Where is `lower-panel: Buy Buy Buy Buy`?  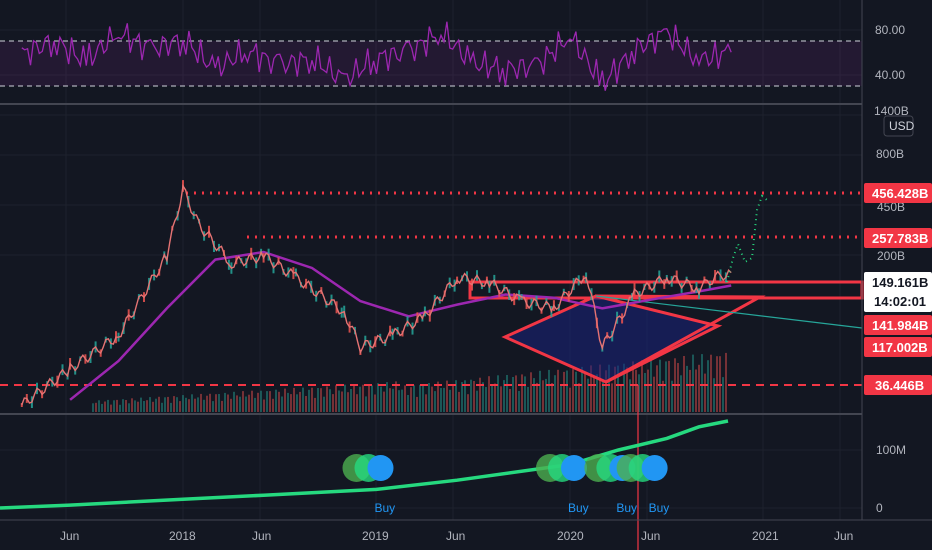
lower-panel: Buy Buy Buy Buy is located at coordinates (364, 467).